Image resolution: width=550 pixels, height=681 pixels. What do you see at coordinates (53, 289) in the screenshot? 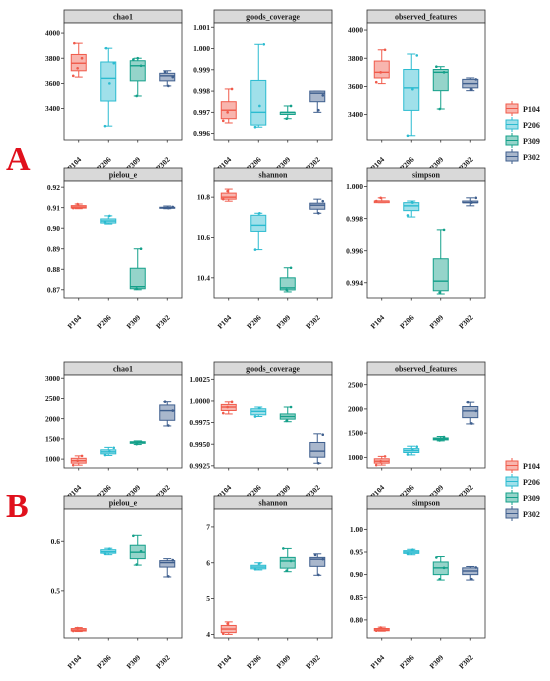
I see `panel-a-pielou-e-ytick-label-0: 0.87` at bounding box center [53, 289].